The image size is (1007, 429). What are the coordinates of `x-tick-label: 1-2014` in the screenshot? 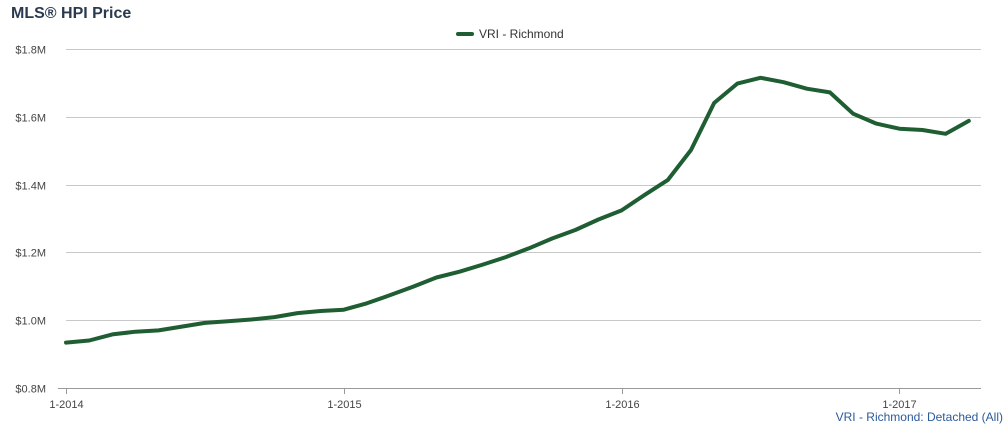 It's located at (66, 405).